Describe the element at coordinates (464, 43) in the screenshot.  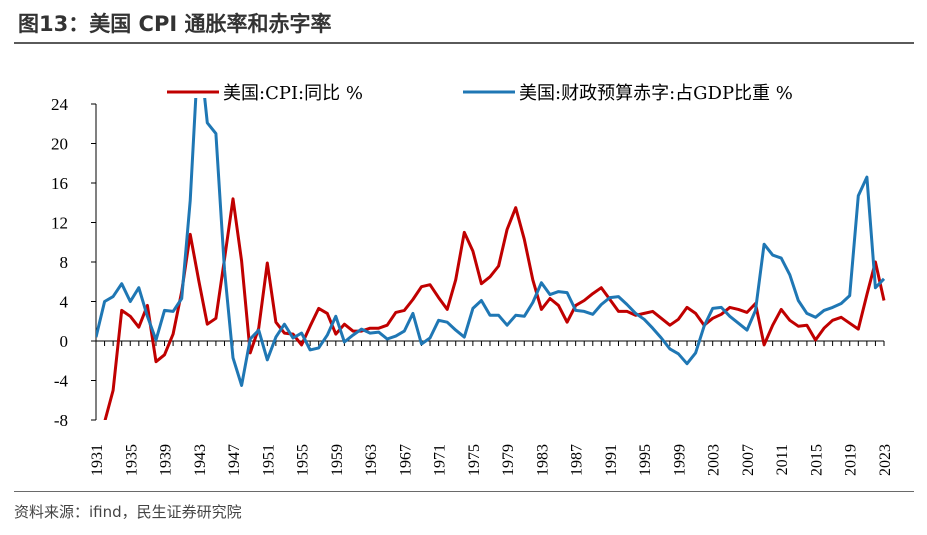
I see `title-divider` at that location.